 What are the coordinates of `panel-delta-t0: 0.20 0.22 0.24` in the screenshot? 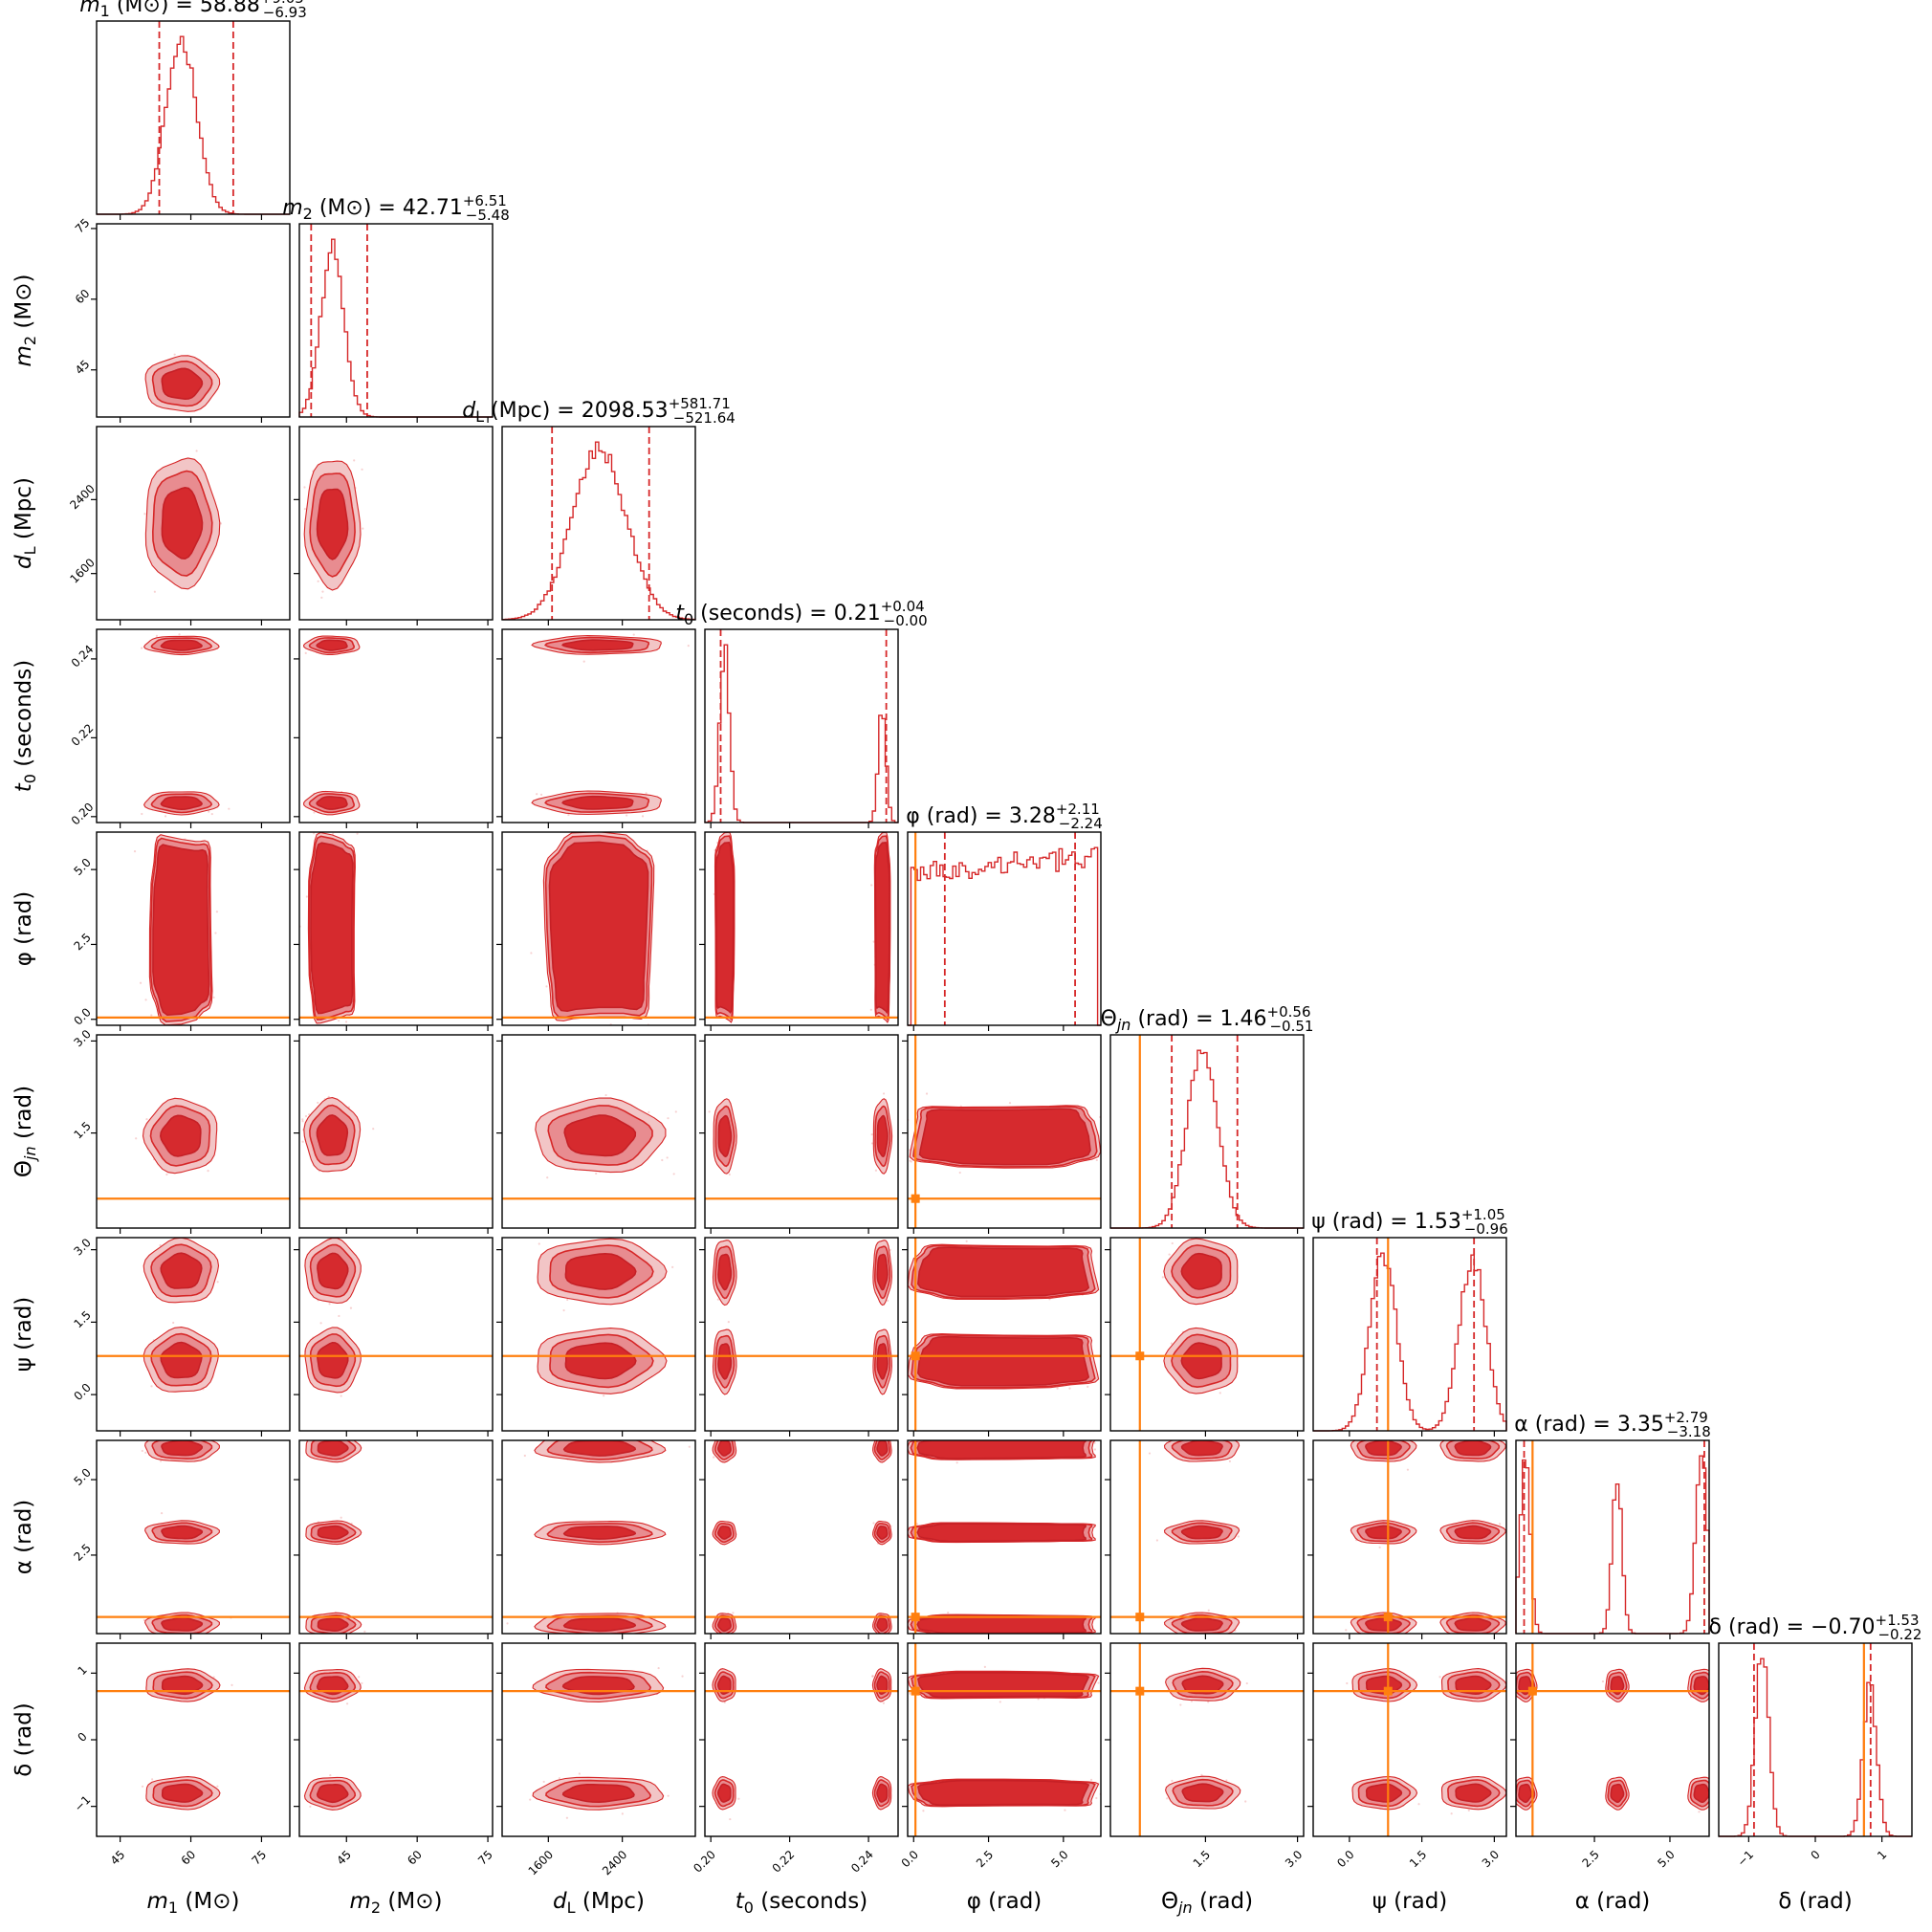 It's located at (795, 1759).